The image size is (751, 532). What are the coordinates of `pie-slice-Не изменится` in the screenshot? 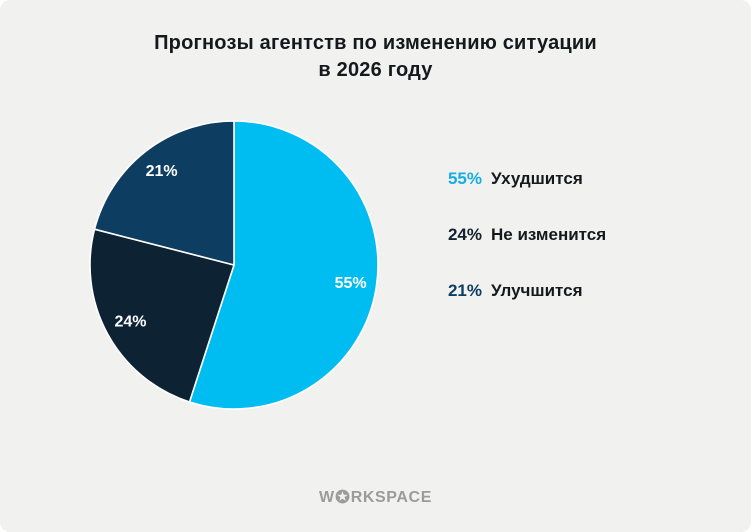 It's located at (162, 315).